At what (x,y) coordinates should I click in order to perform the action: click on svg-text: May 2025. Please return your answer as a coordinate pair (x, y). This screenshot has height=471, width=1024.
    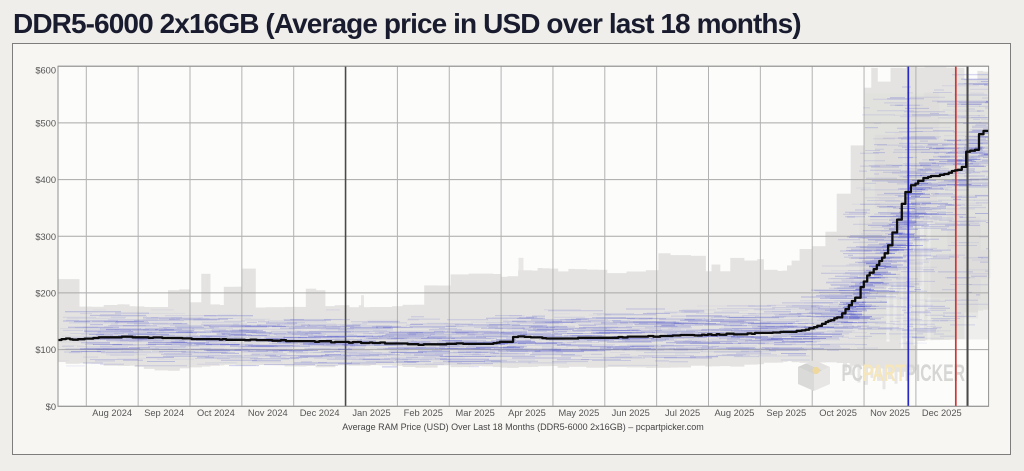
    Looking at the image, I should click on (578, 413).